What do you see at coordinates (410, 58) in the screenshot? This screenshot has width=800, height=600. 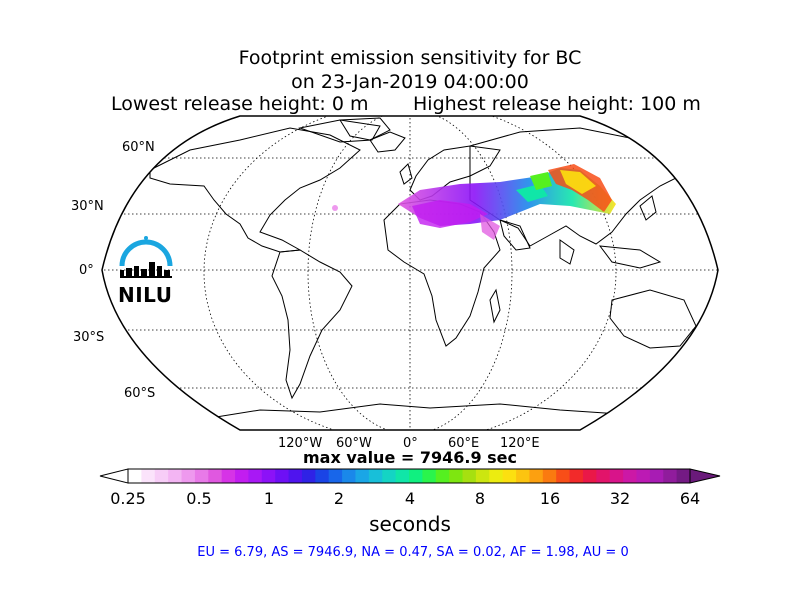 I see `plot-title: Footprint emission sensitivity for BC` at bounding box center [410, 58].